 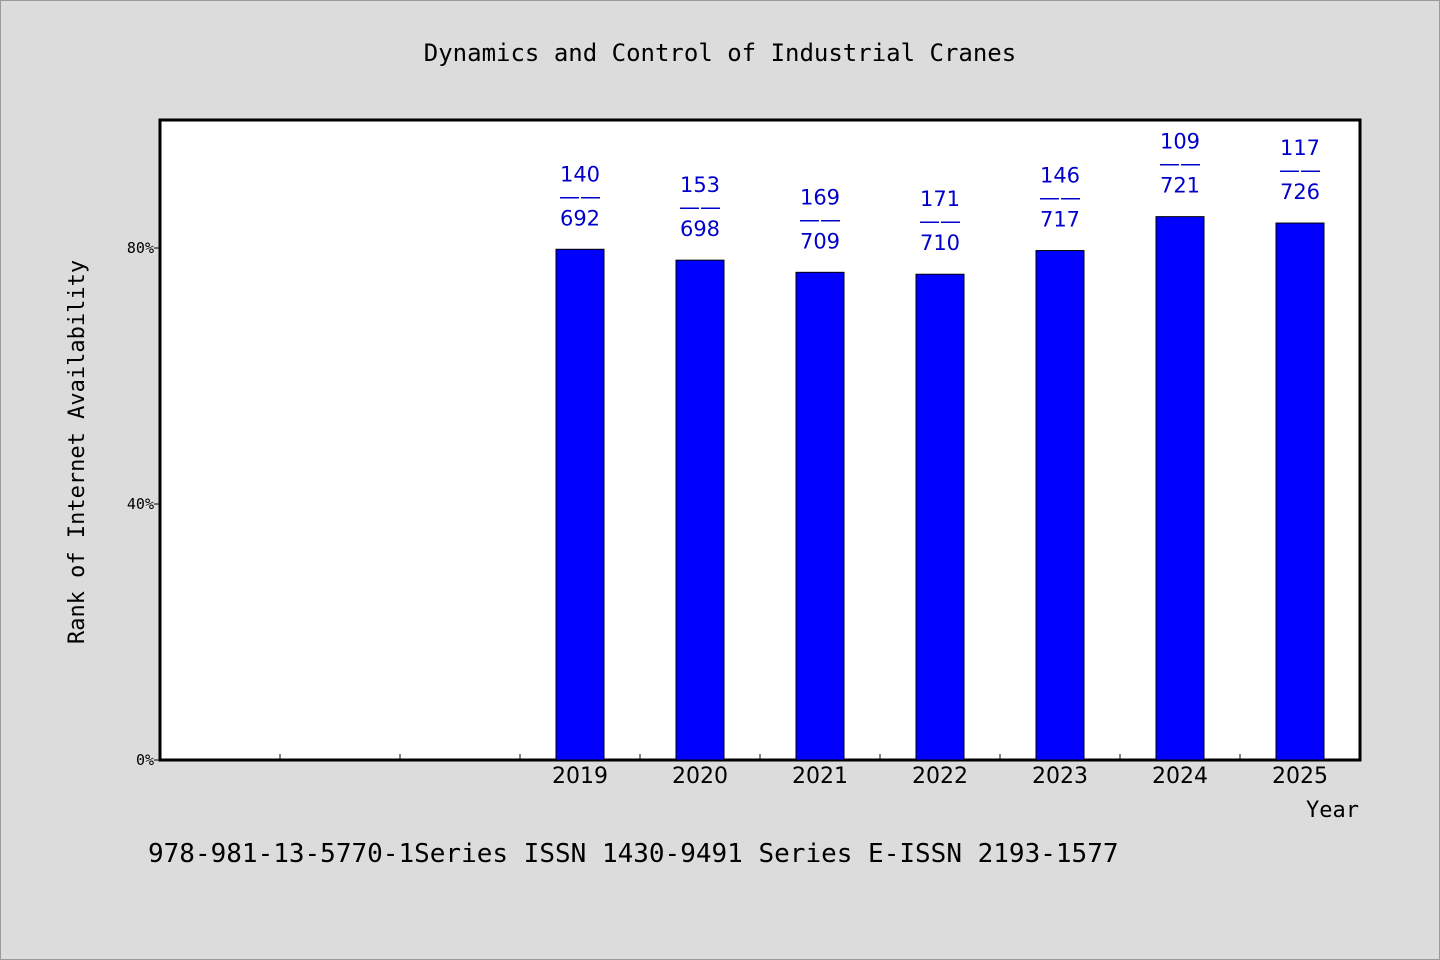 What do you see at coordinates (820, 197) in the screenshot?
I see `bar-label-top: 169` at bounding box center [820, 197].